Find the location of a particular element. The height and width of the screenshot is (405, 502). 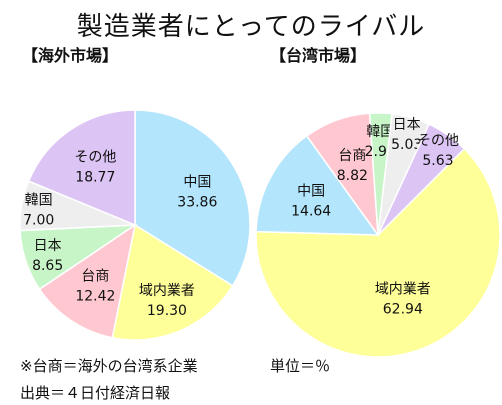

main-title: 製造業者にとってのライバル is located at coordinates (251, 27).